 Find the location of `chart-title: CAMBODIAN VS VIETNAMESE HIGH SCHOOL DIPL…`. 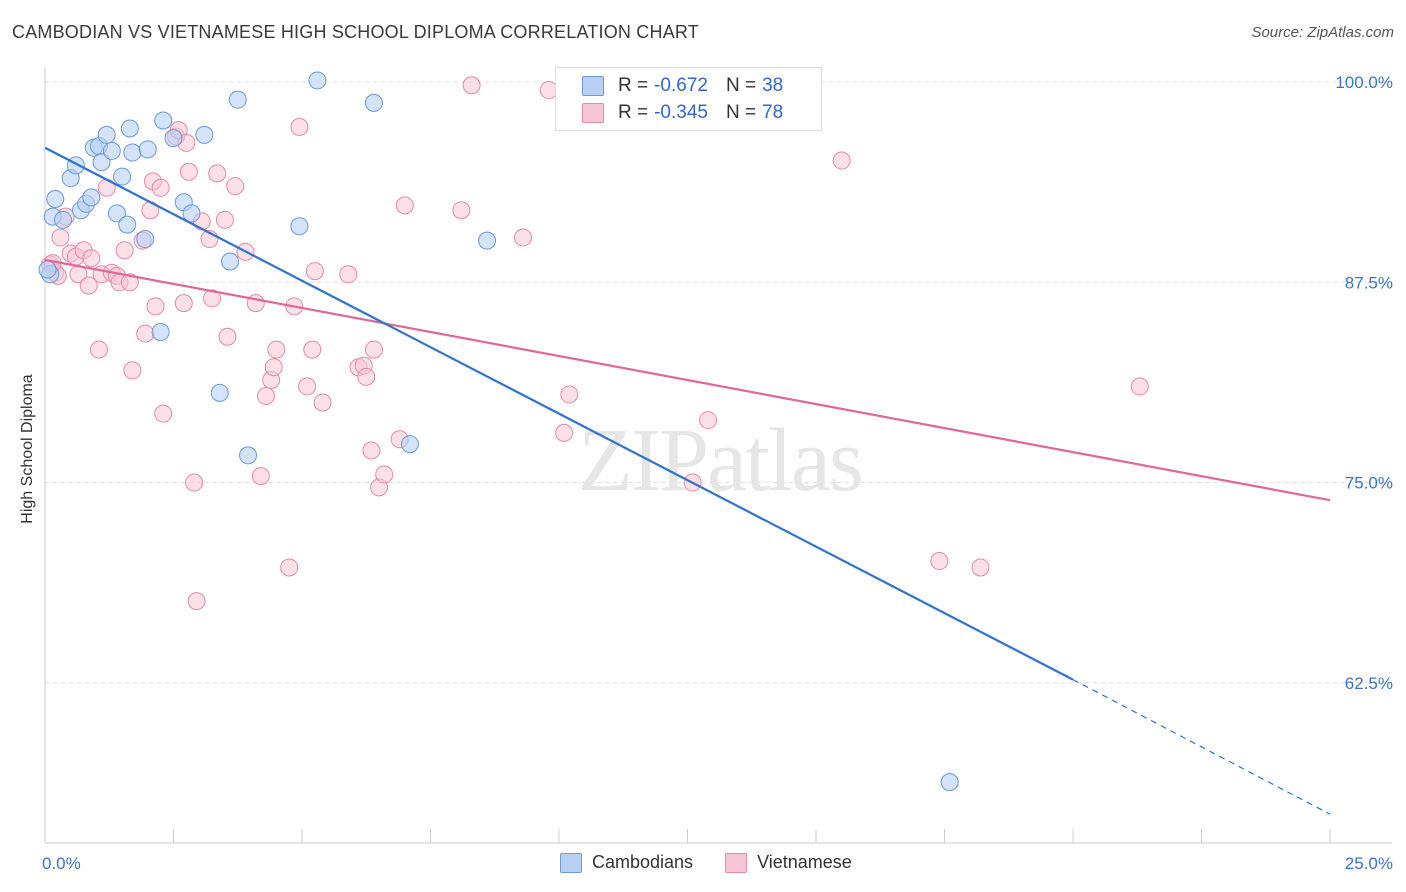

chart-title: CAMBODIAN VS VIETNAMESE HIGH SCHOOL DIPL… is located at coordinates (355, 32).